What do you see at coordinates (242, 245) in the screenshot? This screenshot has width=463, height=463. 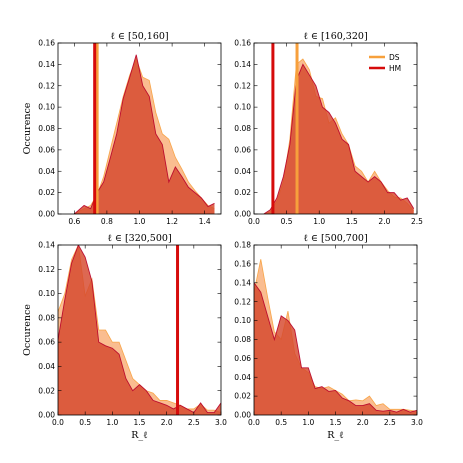 I see `y-tick-label: 0.18` at bounding box center [242, 245].